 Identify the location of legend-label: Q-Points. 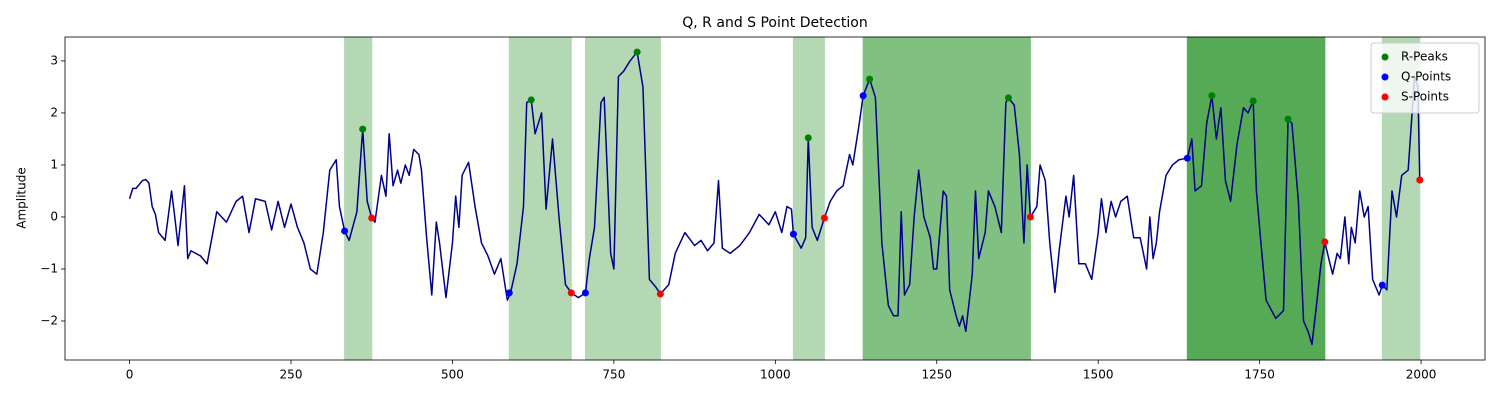
(1426, 77).